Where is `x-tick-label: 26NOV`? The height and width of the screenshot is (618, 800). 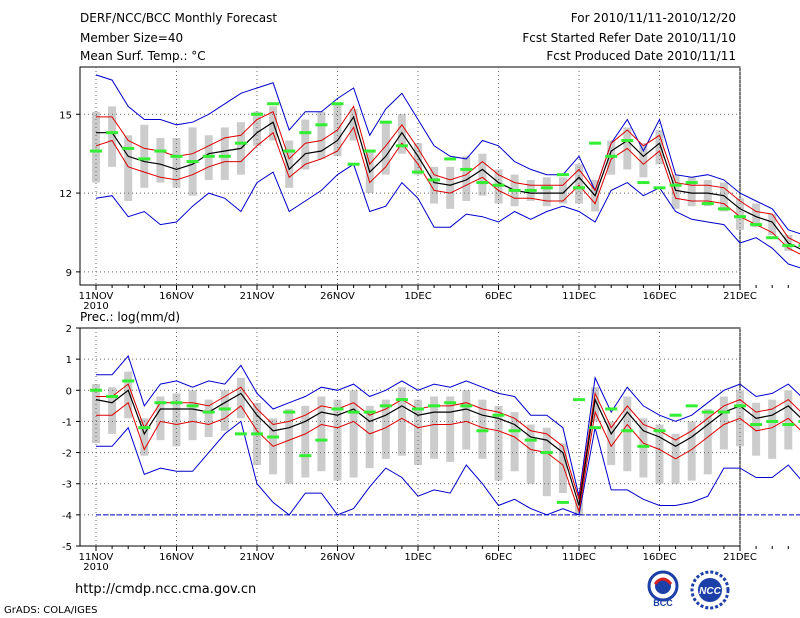
x-tick-label: 26NOV is located at coordinates (337, 557).